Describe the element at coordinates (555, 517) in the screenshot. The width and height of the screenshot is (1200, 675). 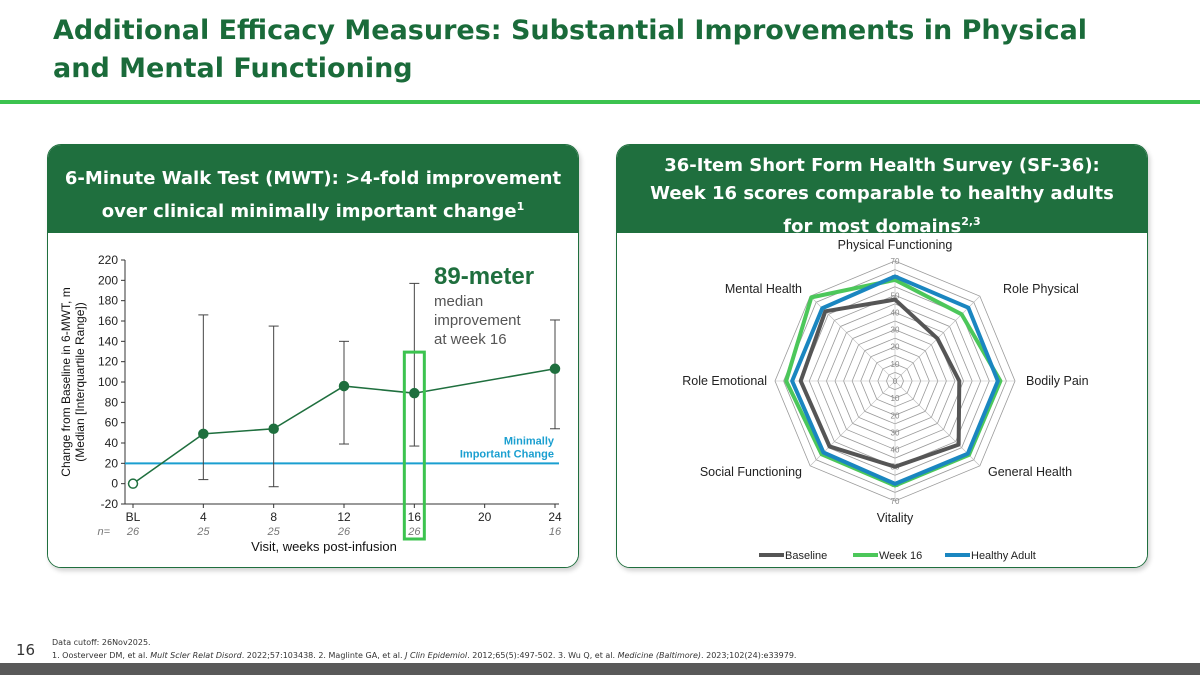
I see `x-tick-label: 24` at that location.